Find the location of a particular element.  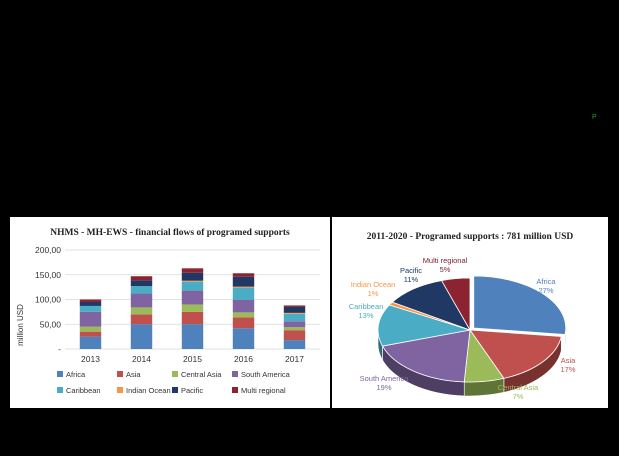

bar-segment-multi-regional-2014 is located at coordinates (141, 278).